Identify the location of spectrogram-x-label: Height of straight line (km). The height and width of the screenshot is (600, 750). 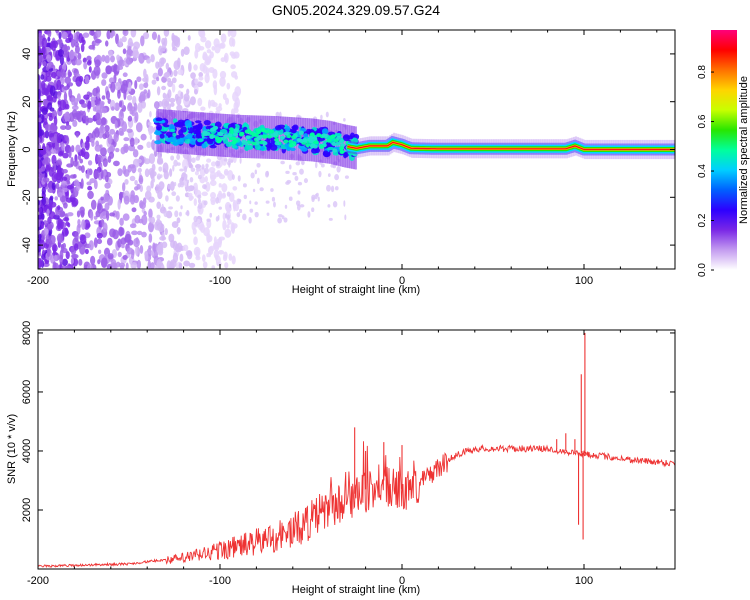
(356, 290).